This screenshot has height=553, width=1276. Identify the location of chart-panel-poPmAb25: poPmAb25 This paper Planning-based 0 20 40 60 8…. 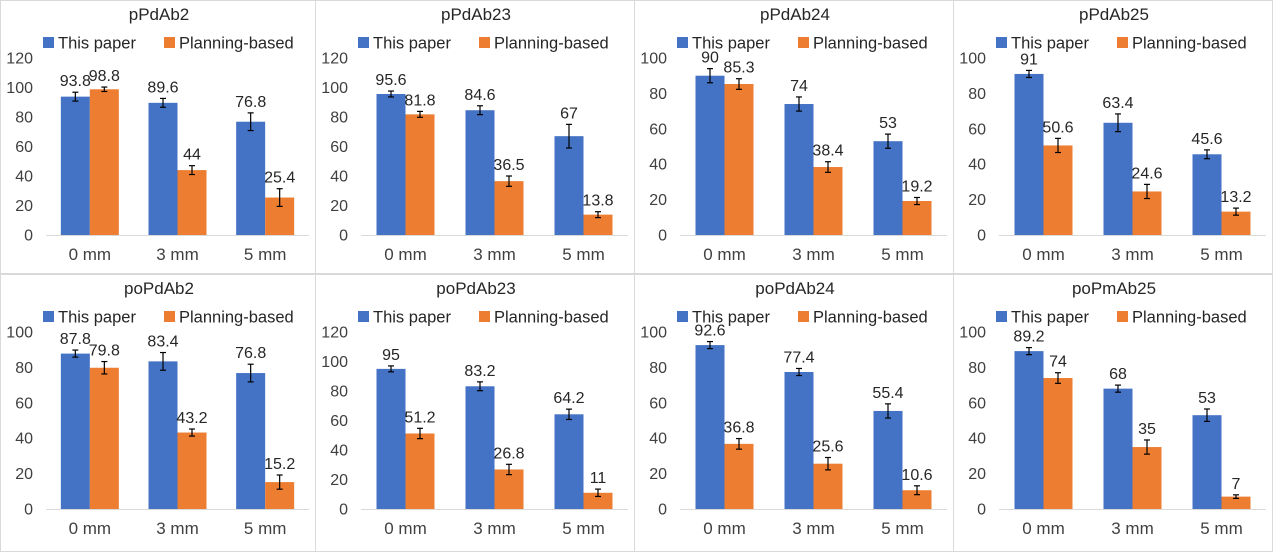
(1113, 413).